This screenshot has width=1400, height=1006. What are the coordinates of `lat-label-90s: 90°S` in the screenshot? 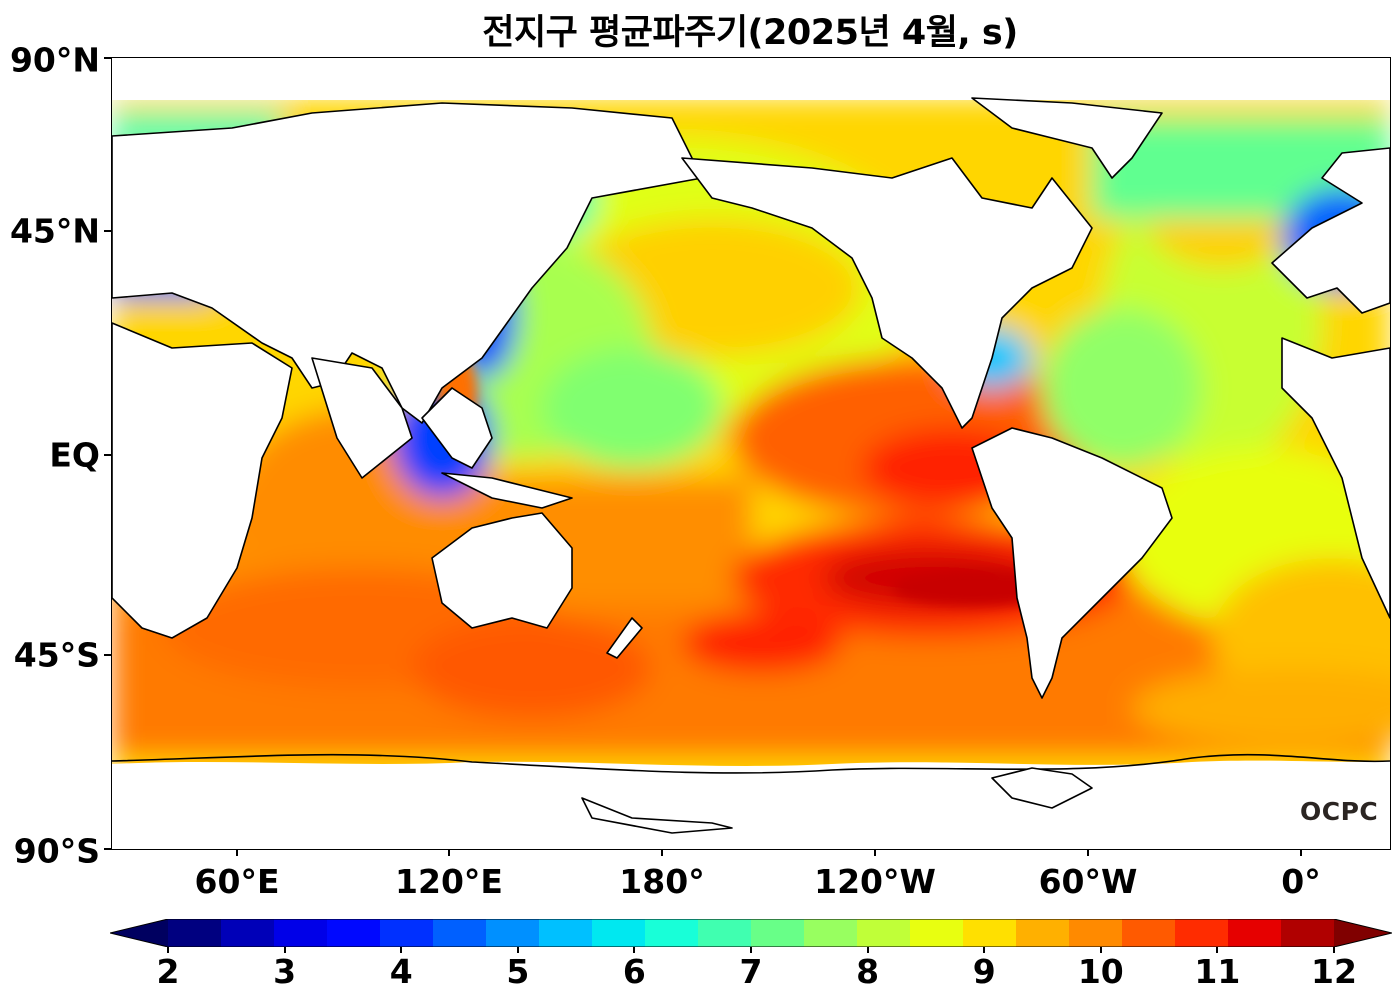 It's located at (56, 851).